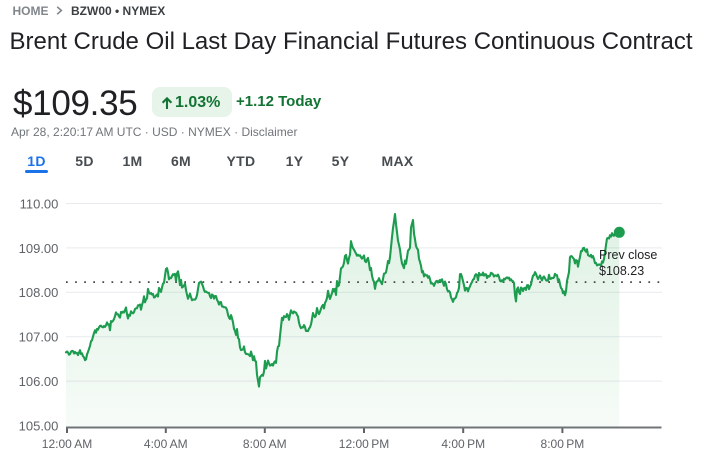 Image resolution: width=702 pixels, height=457 pixels. Describe the element at coordinates (265, 444) in the screenshot. I see `svg-text: 8:00 AM` at that location.